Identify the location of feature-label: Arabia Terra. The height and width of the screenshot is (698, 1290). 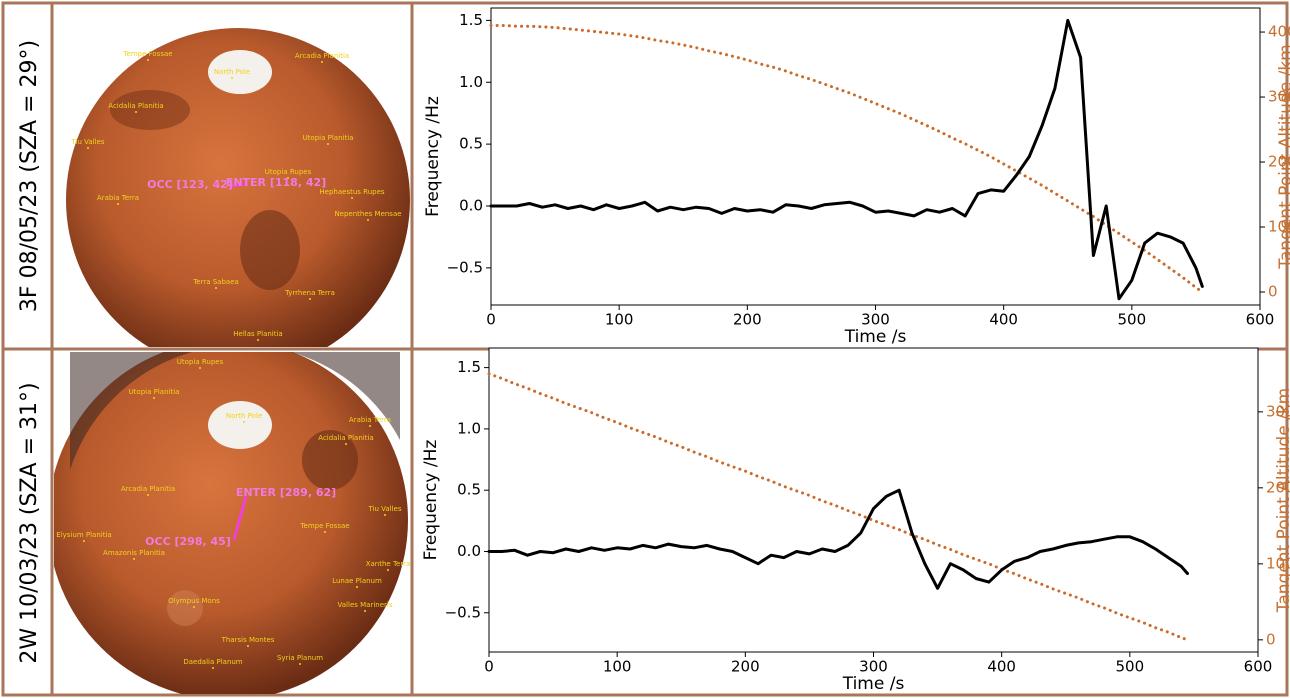
(370, 420).